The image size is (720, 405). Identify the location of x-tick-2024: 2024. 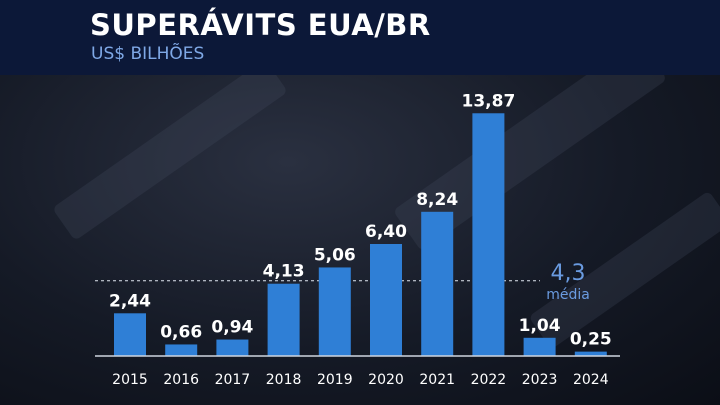
(591, 380).